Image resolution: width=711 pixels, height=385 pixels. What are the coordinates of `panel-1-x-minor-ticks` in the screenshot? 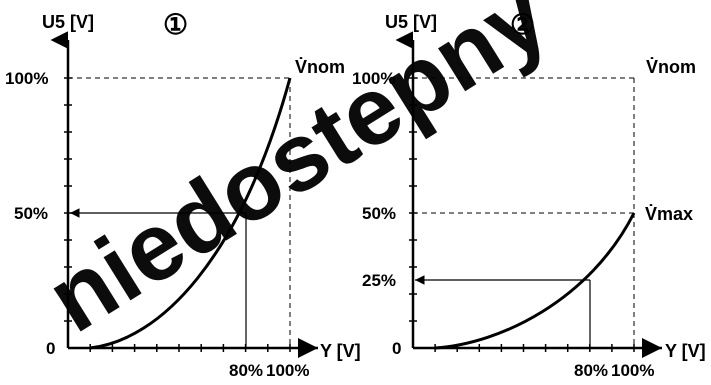 It's located at (190, 348).